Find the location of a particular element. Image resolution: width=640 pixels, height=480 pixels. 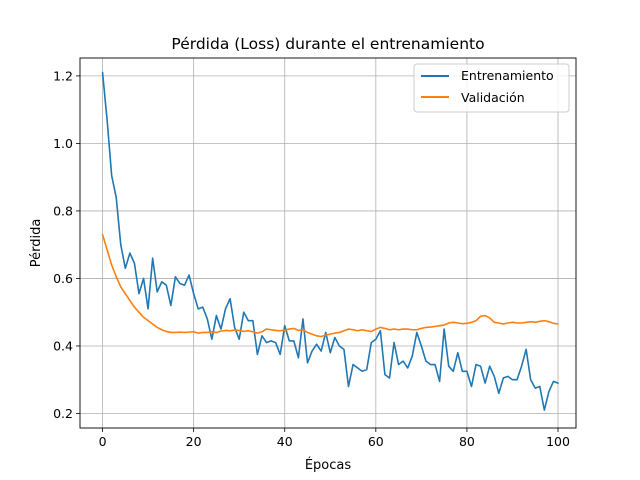

legend-label-entrenamiento: Entrenamiento is located at coordinates (507, 75).